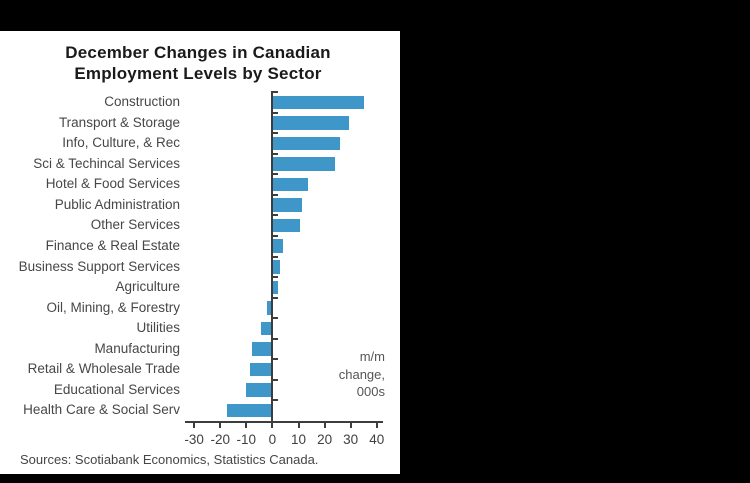  What do you see at coordinates (103, 369) in the screenshot?
I see `category-label: Retail & Wholesale Trade` at bounding box center [103, 369].